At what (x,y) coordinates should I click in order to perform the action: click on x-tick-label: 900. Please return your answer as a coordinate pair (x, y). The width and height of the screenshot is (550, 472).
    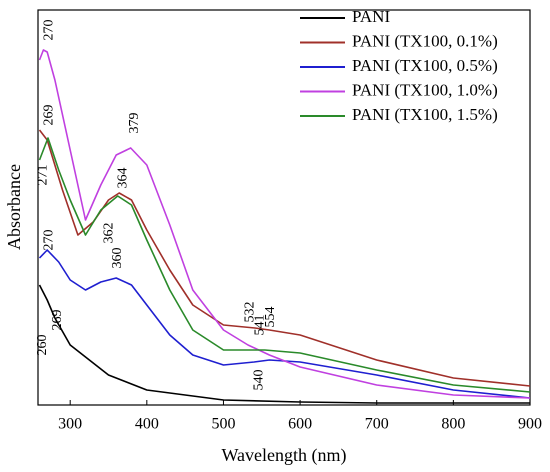
    Looking at the image, I should click on (530, 424).